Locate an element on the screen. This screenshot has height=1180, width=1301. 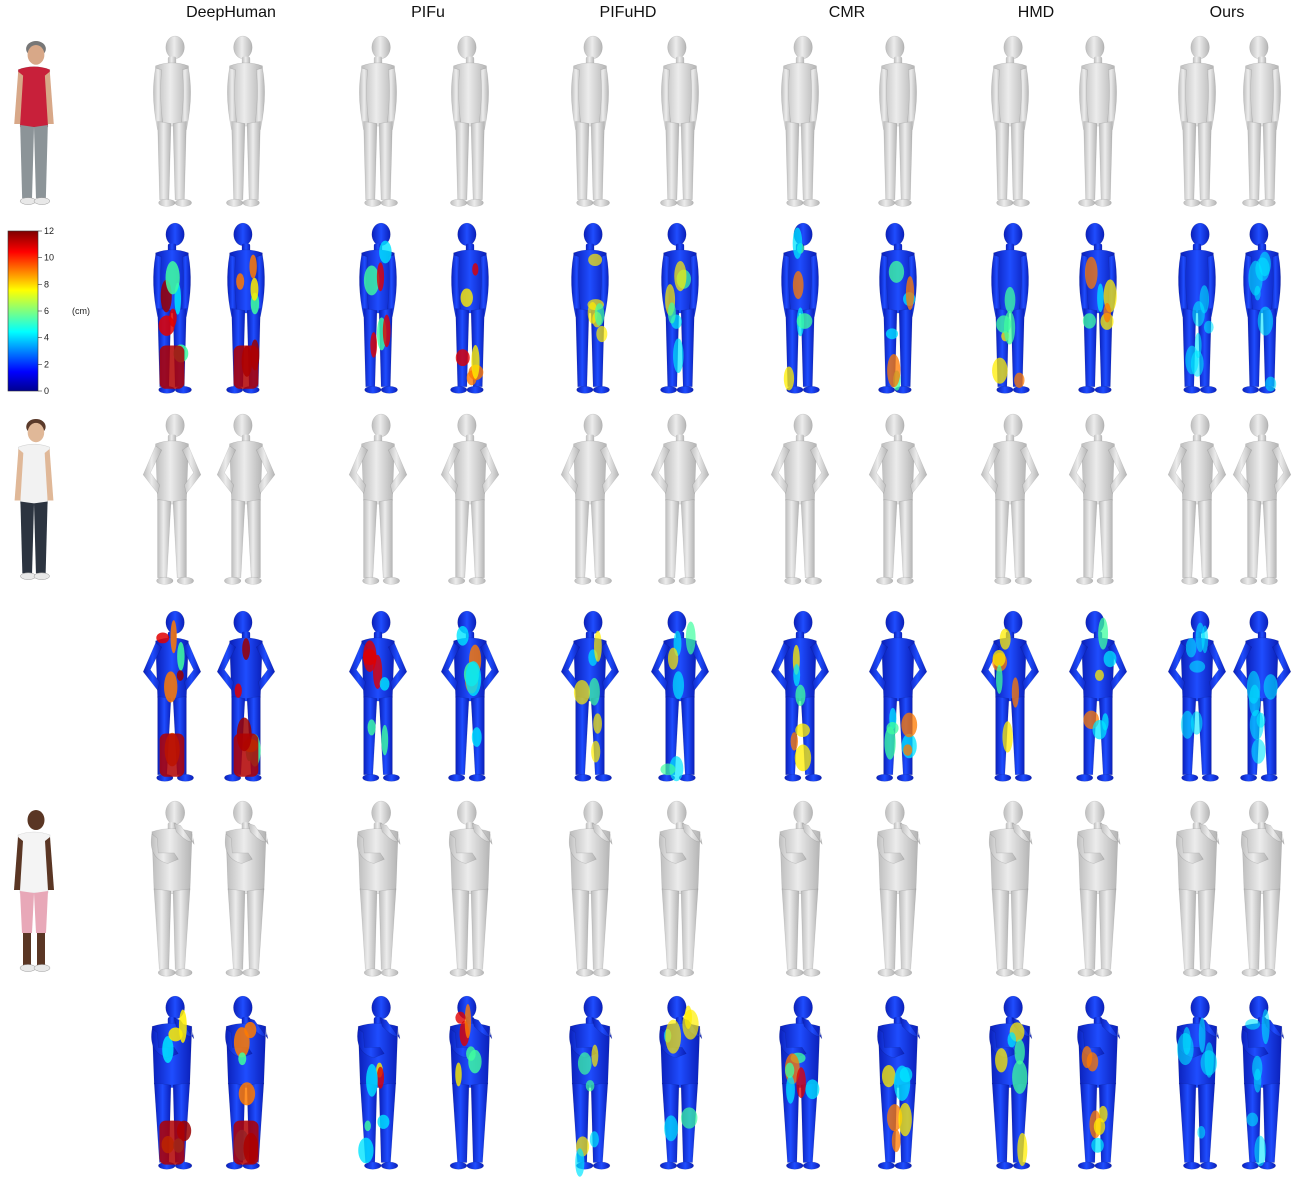
error-map-ours-front is located at coordinates (1197, 696).